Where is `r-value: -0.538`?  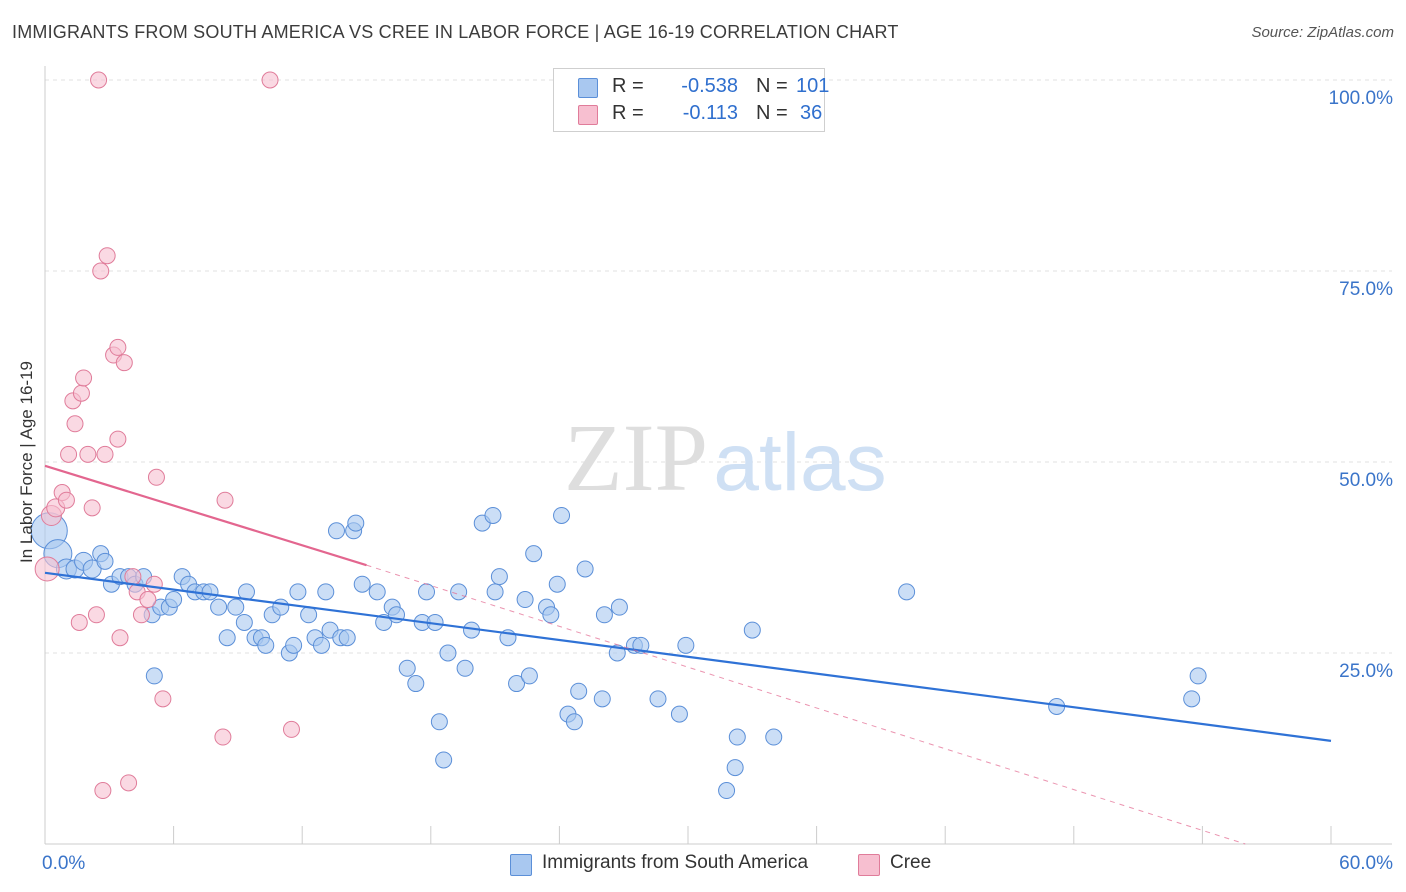 r-value: -0.538 is located at coordinates (709, 86).